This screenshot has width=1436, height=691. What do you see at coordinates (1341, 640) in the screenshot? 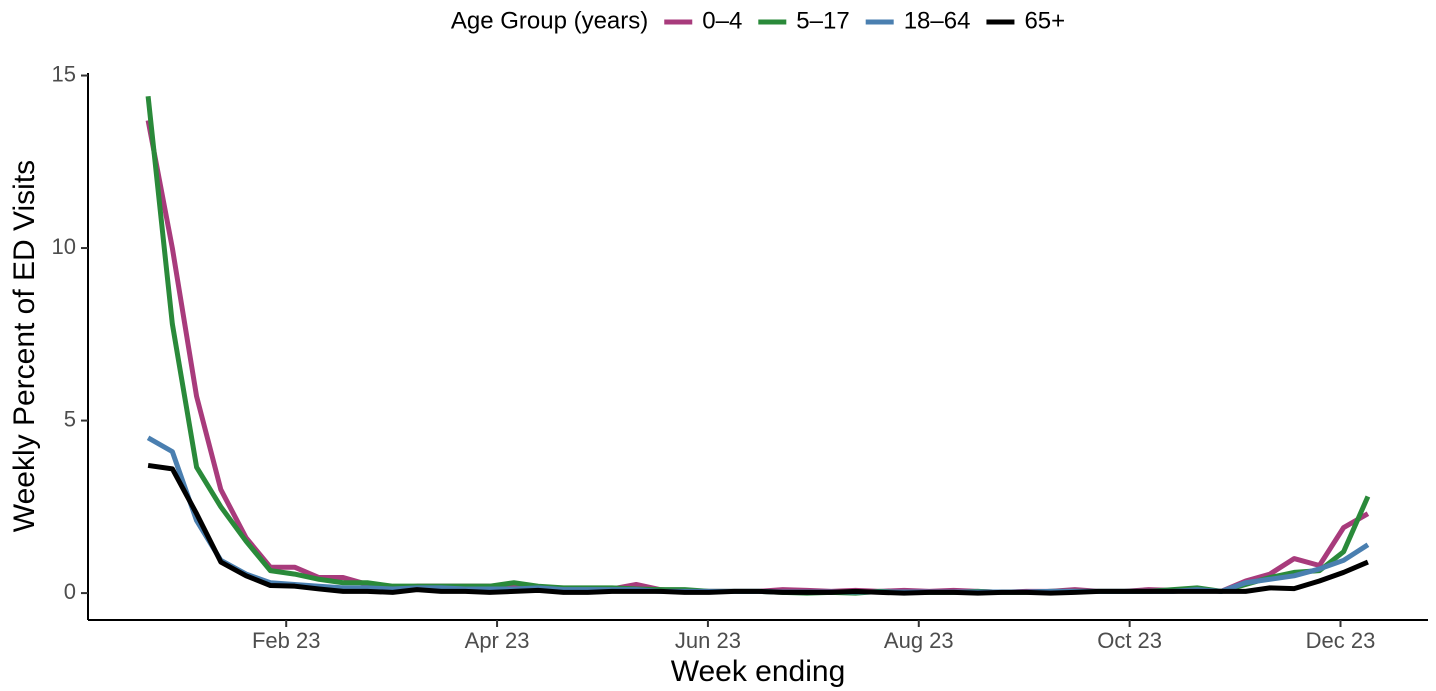
I see `x-tick-label: Dec 23` at bounding box center [1341, 640].